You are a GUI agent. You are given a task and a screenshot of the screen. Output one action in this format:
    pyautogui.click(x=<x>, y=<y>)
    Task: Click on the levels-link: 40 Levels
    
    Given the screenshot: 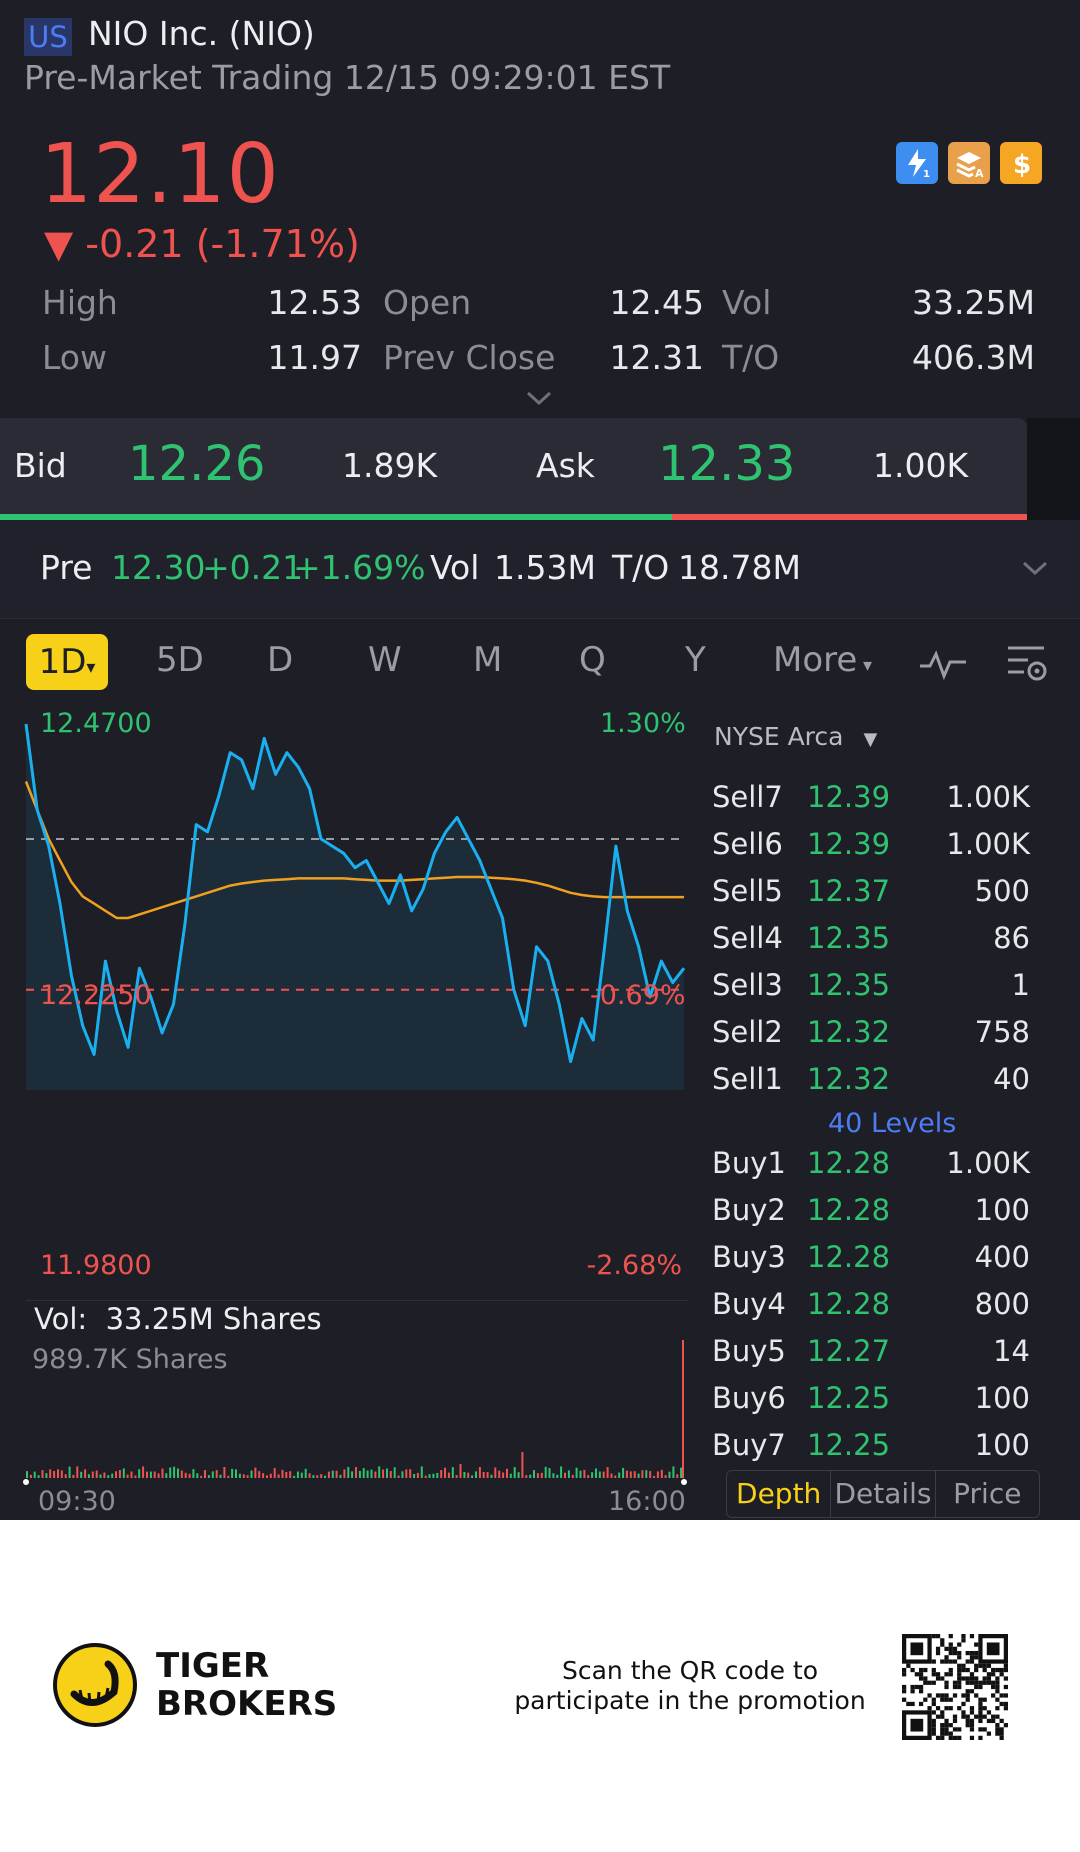 What is the action you would take?
    pyautogui.click(x=892, y=1123)
    